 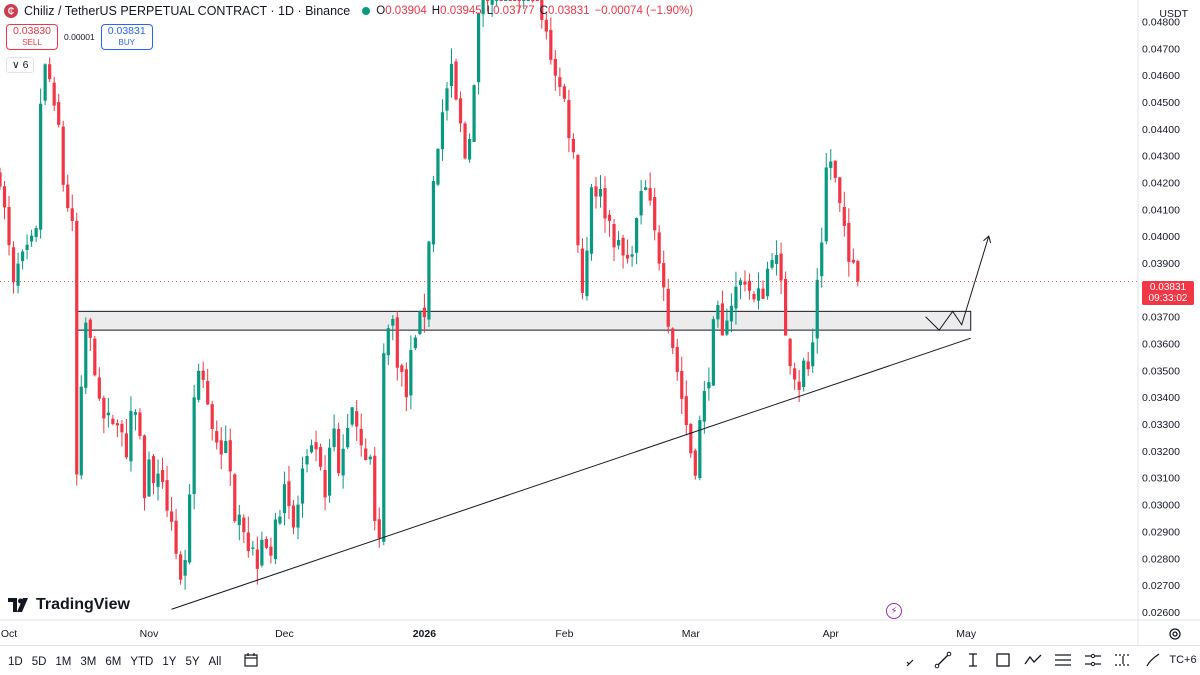 I want to click on last-price-badge: 0.03831 09:33:02, so click(x=1168, y=293).